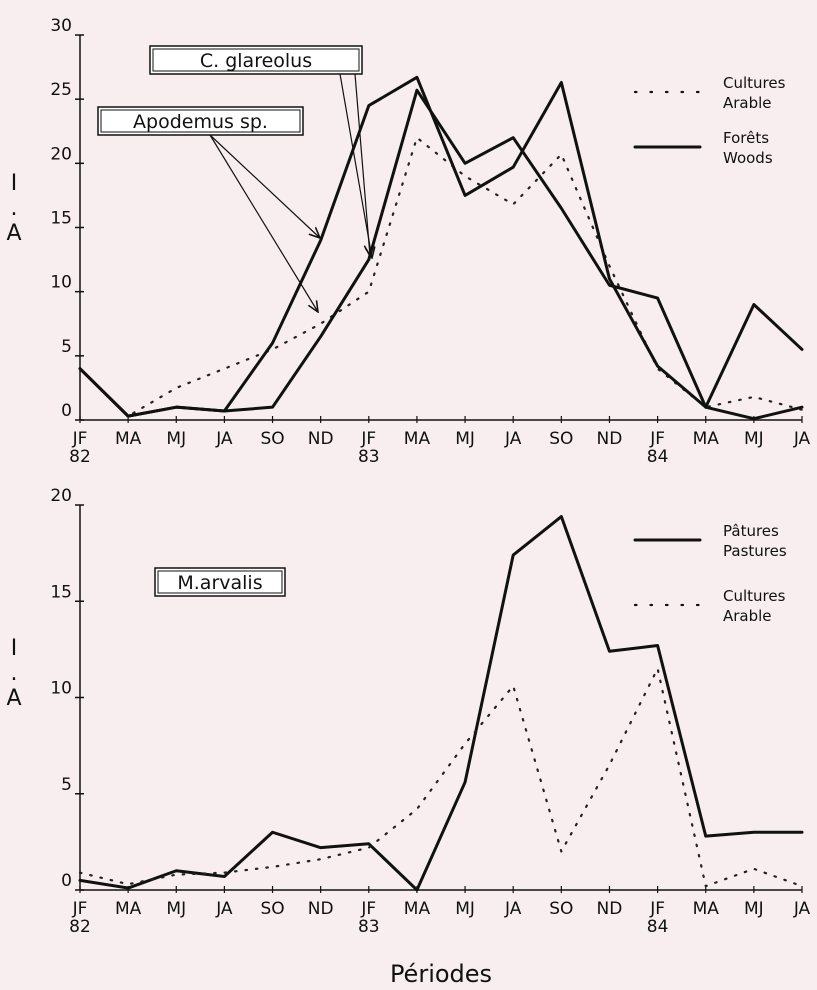 The image size is (817, 990). Describe the element at coordinates (748, 148) in the screenshot. I see `legend-label: Forêts Woods` at that location.